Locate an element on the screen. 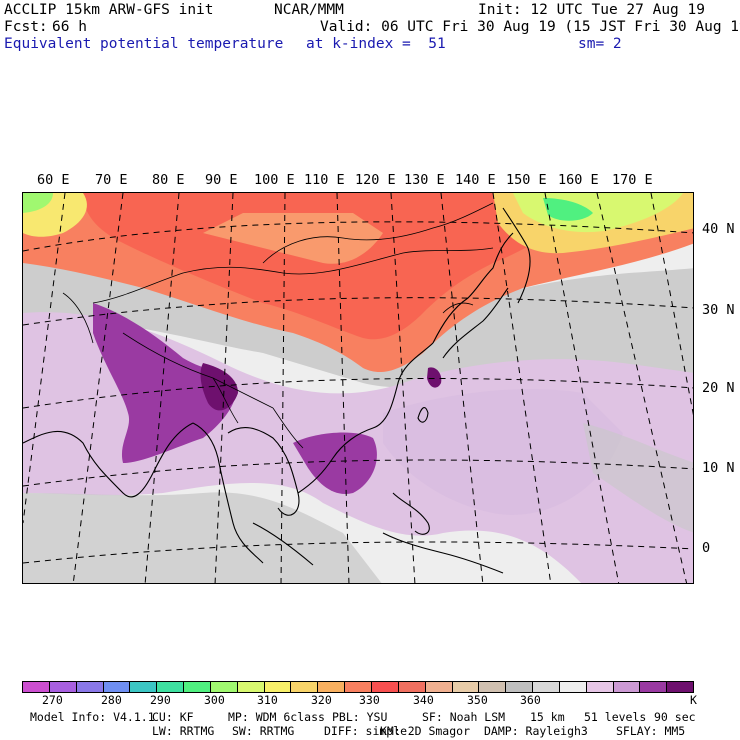 The height and width of the screenshot is (740, 740). init-time: Init: 12 UTC Tue 27 Aug 19 is located at coordinates (591, 10).